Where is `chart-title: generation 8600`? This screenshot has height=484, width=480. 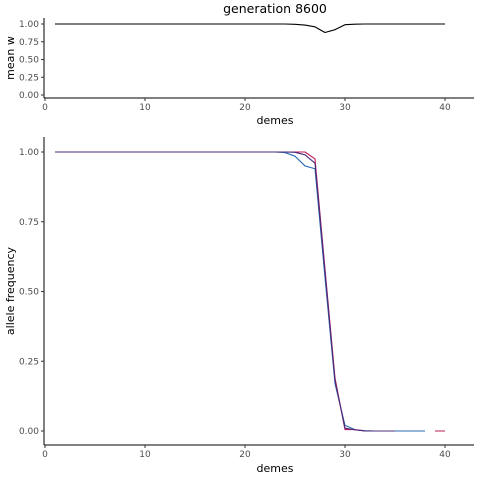 chart-title: generation 8600 is located at coordinates (275, 8).